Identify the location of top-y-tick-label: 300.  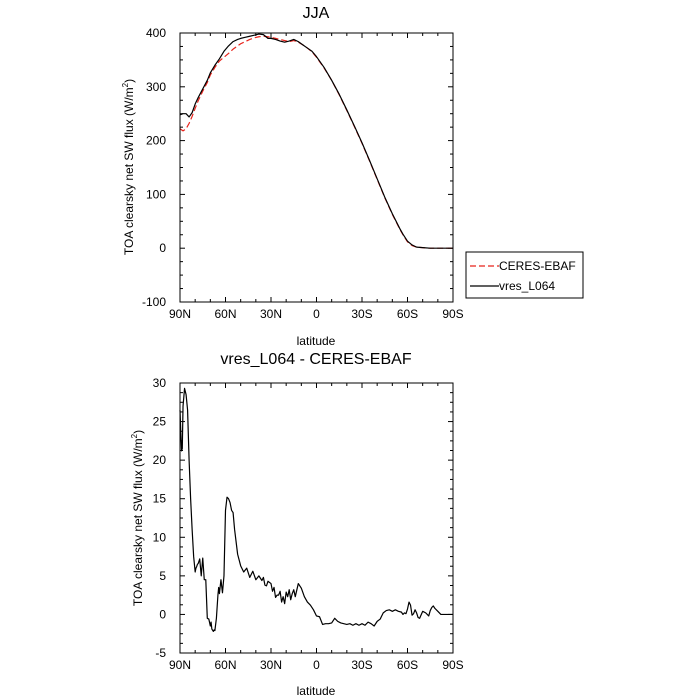
(156, 87).